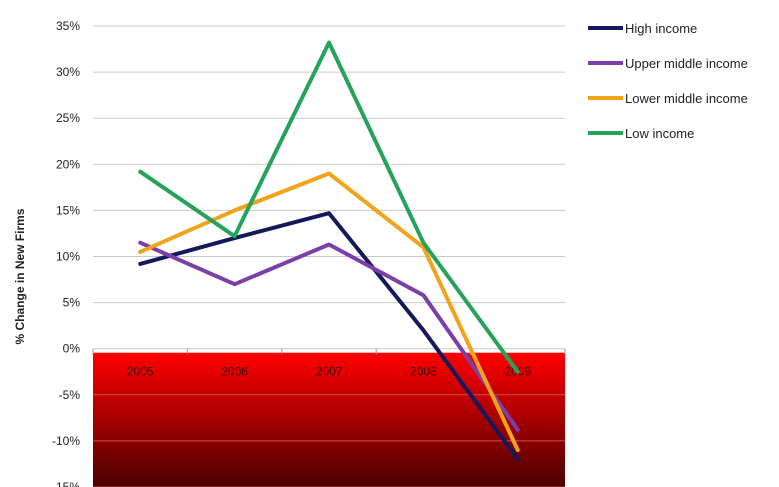 This screenshot has height=487, width=779. I want to click on y-tick-label: 5%, so click(72, 303).